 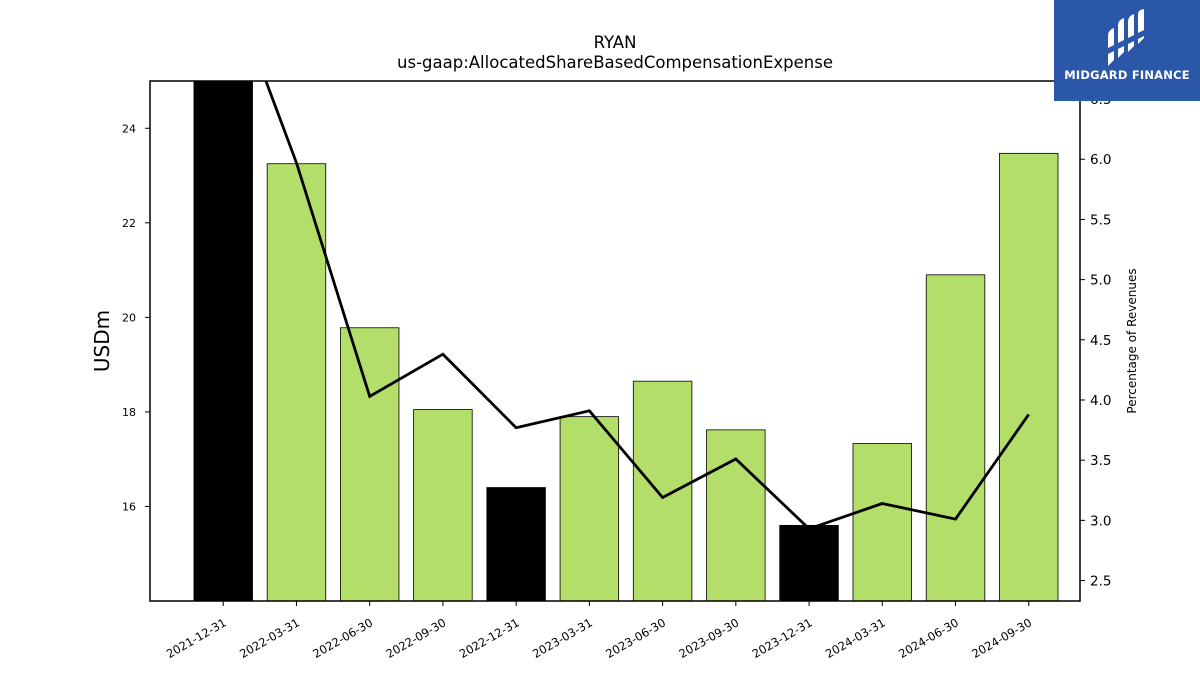 I want to click on y-axis-label-left: USDm, so click(x=102, y=341).